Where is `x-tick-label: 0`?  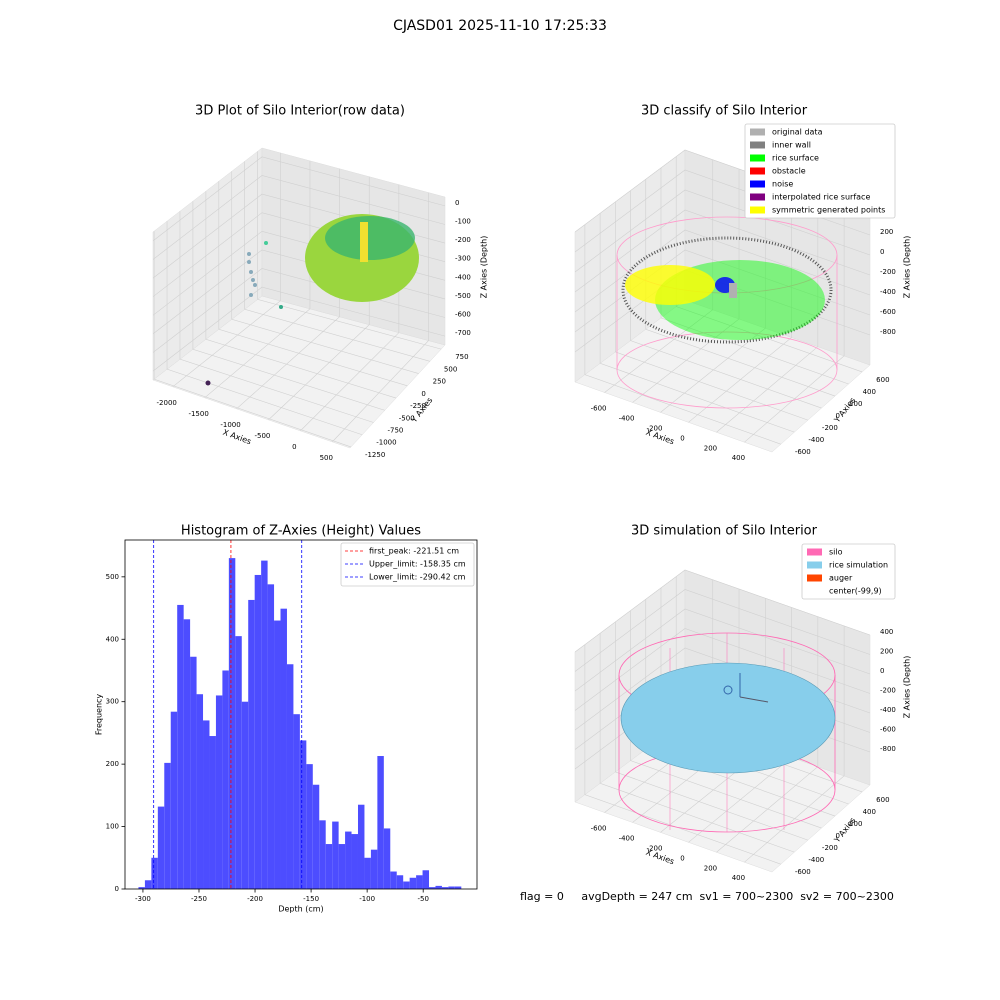 x-tick-label: 0 is located at coordinates (682, 858).